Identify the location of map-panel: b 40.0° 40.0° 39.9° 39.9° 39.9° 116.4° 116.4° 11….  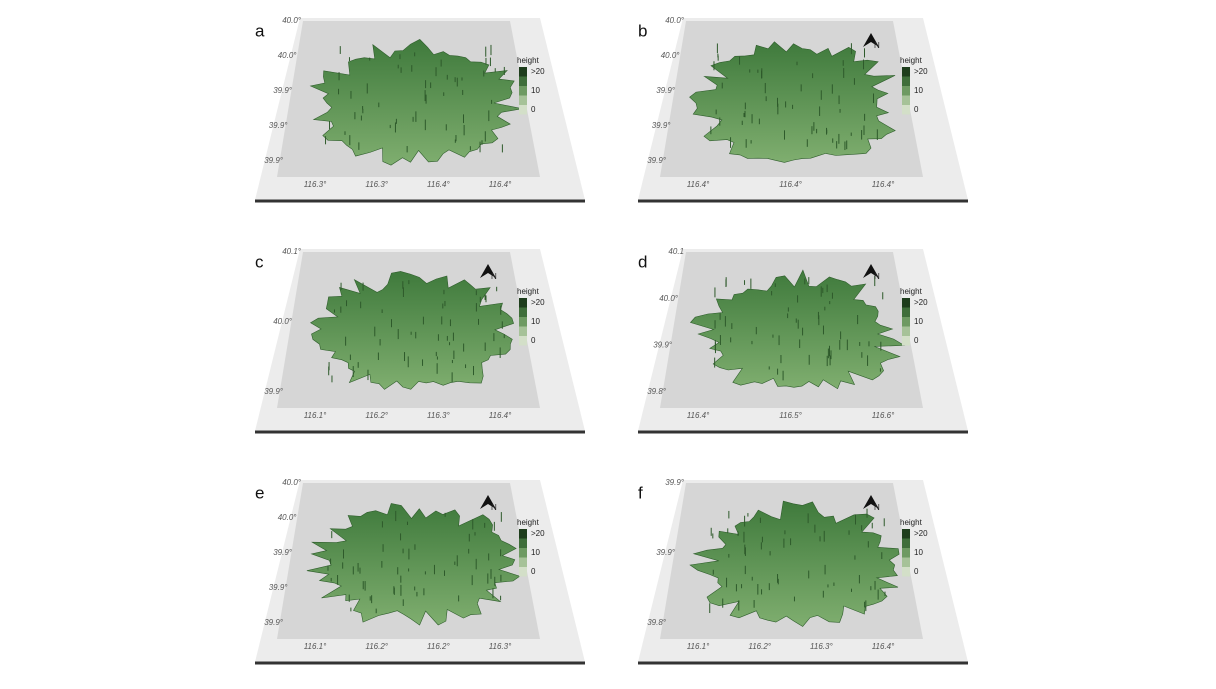
(803, 109).